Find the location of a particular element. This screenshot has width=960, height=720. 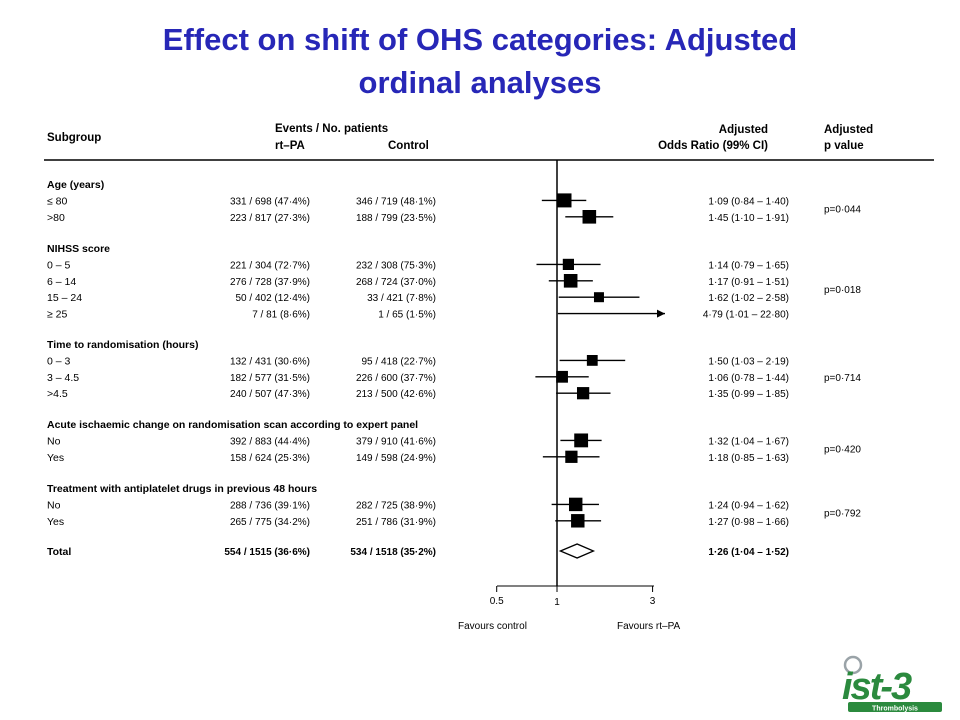

or-ci-text: 1·06 (0·78 – 1·44) is located at coordinates (748, 378).